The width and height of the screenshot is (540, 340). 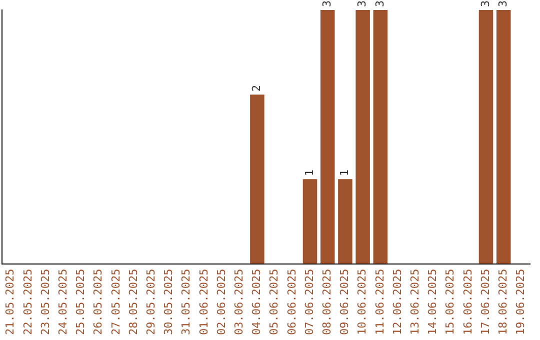 I want to click on x-tick-label: 07.06.2025, so click(x=309, y=302).